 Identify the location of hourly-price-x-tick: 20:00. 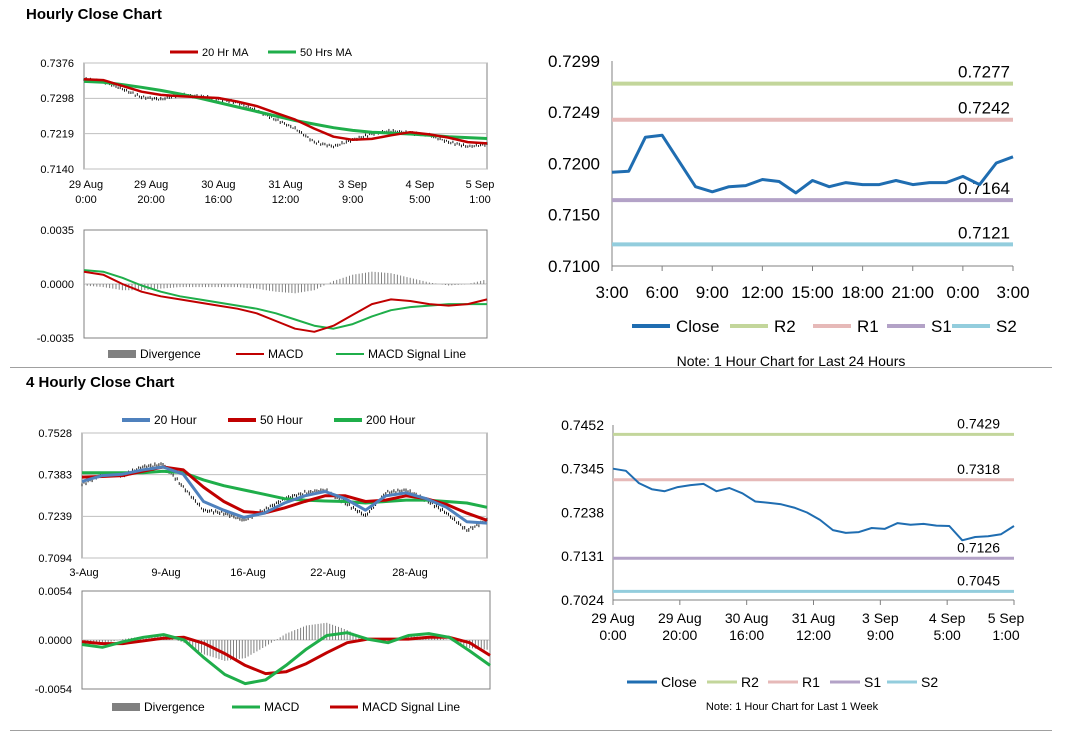
(151, 200).